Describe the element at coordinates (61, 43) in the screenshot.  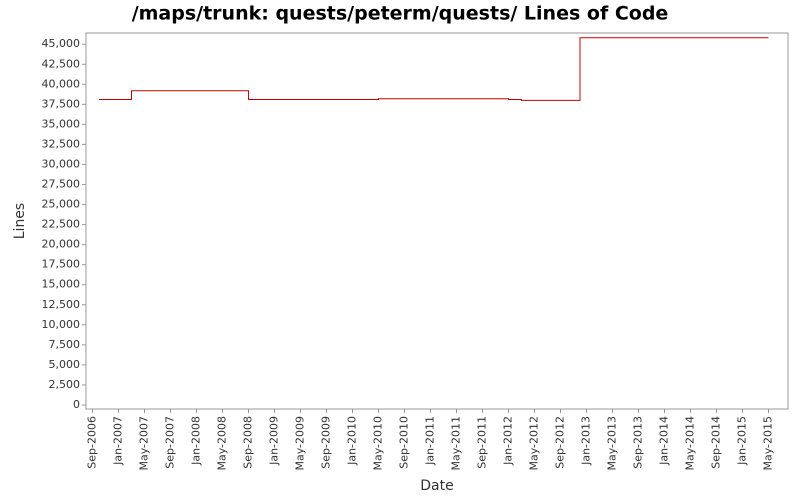
I see `y-tick-label: 45,000` at that location.